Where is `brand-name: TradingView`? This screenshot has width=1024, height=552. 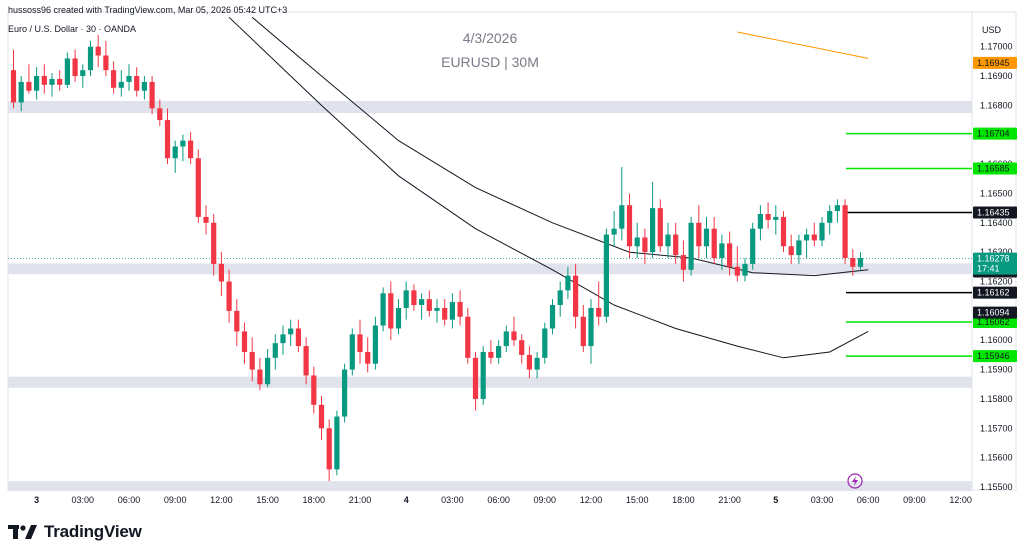 brand-name: TradingView is located at coordinates (93, 531).